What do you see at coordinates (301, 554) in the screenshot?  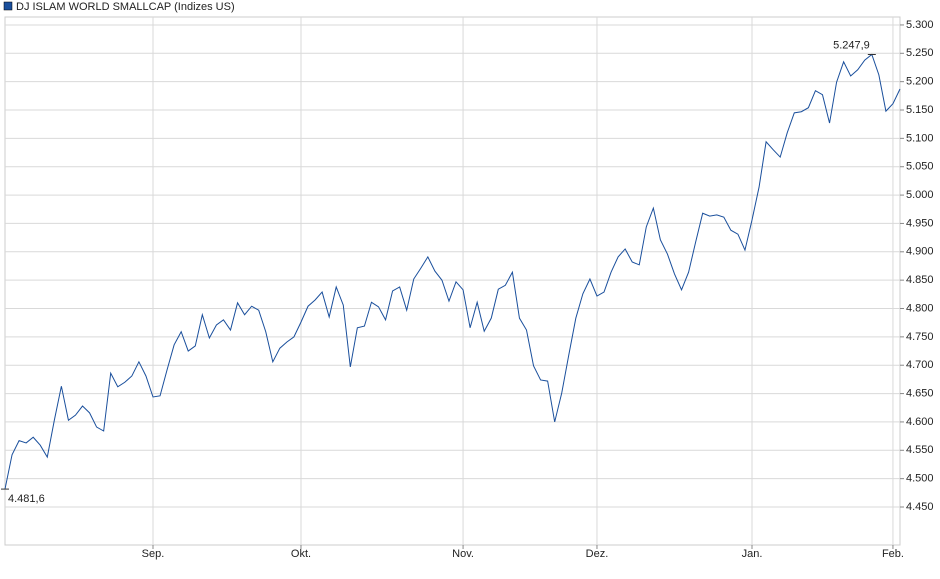 I see `x-tick-label: Okt.` at bounding box center [301, 554].